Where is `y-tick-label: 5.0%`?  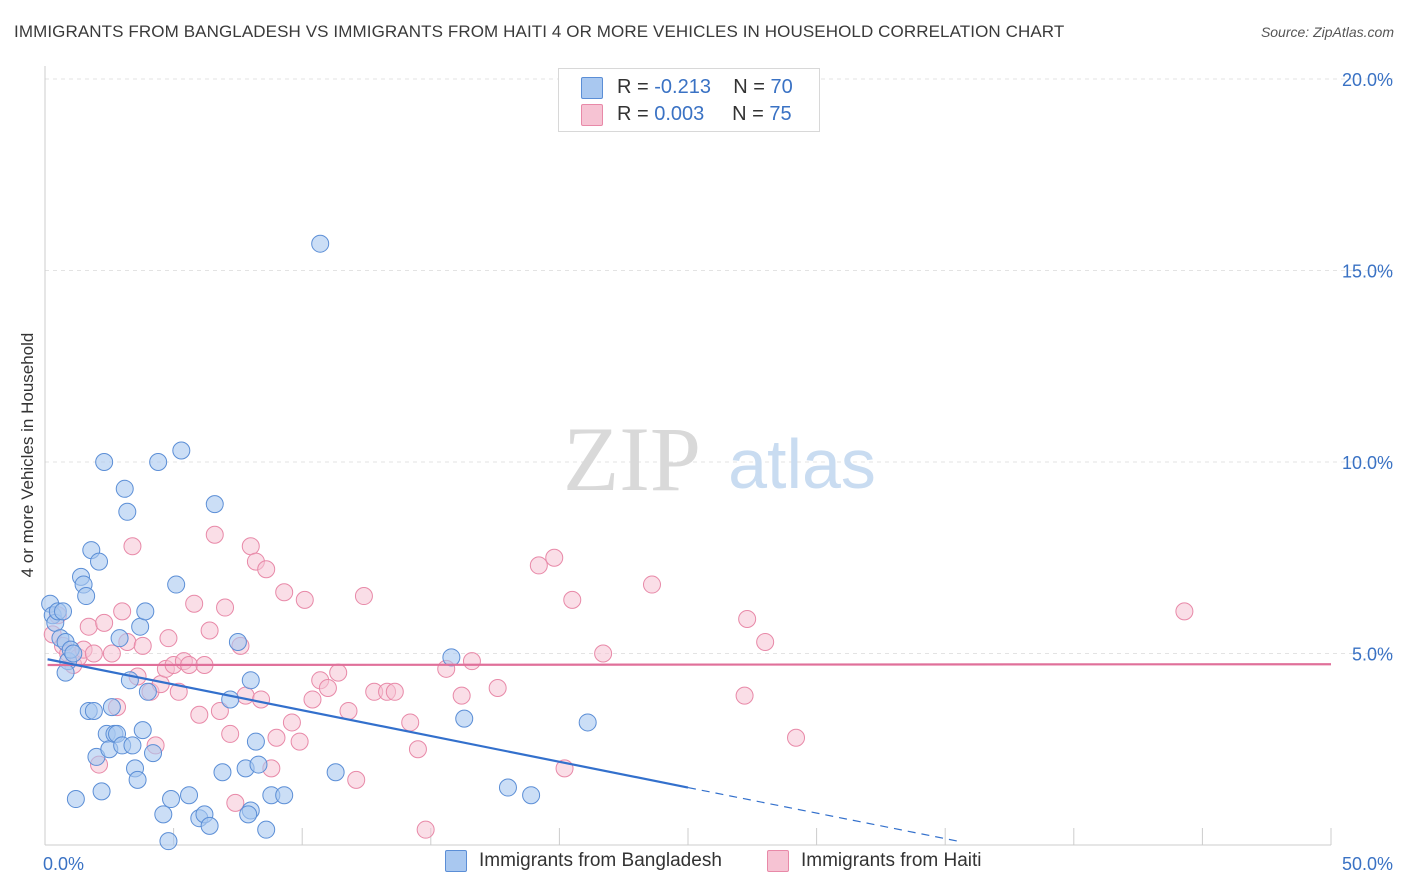
y-tick-label: 5.0% is located at coordinates (1372, 655).